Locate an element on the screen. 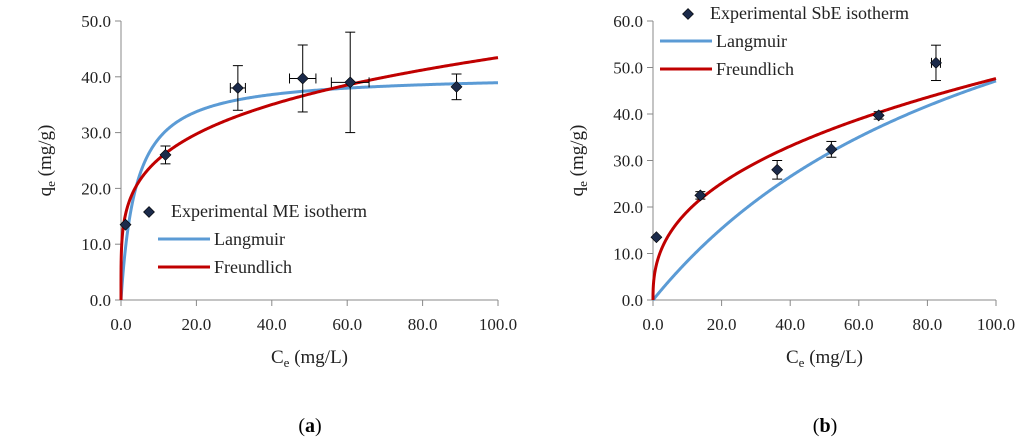 This screenshot has width=1035, height=445. panel-caption: (a) is located at coordinates (309, 426).